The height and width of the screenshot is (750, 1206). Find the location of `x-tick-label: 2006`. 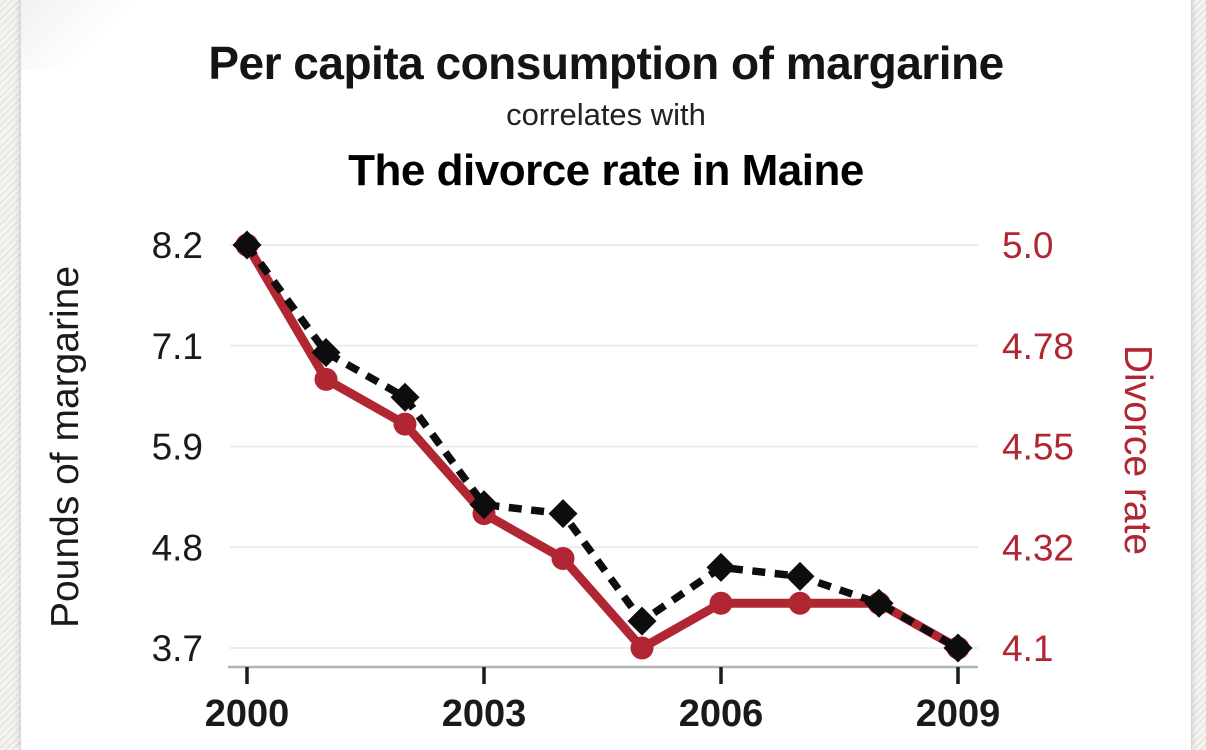

x-tick-label: 2006 is located at coordinates (721, 714).